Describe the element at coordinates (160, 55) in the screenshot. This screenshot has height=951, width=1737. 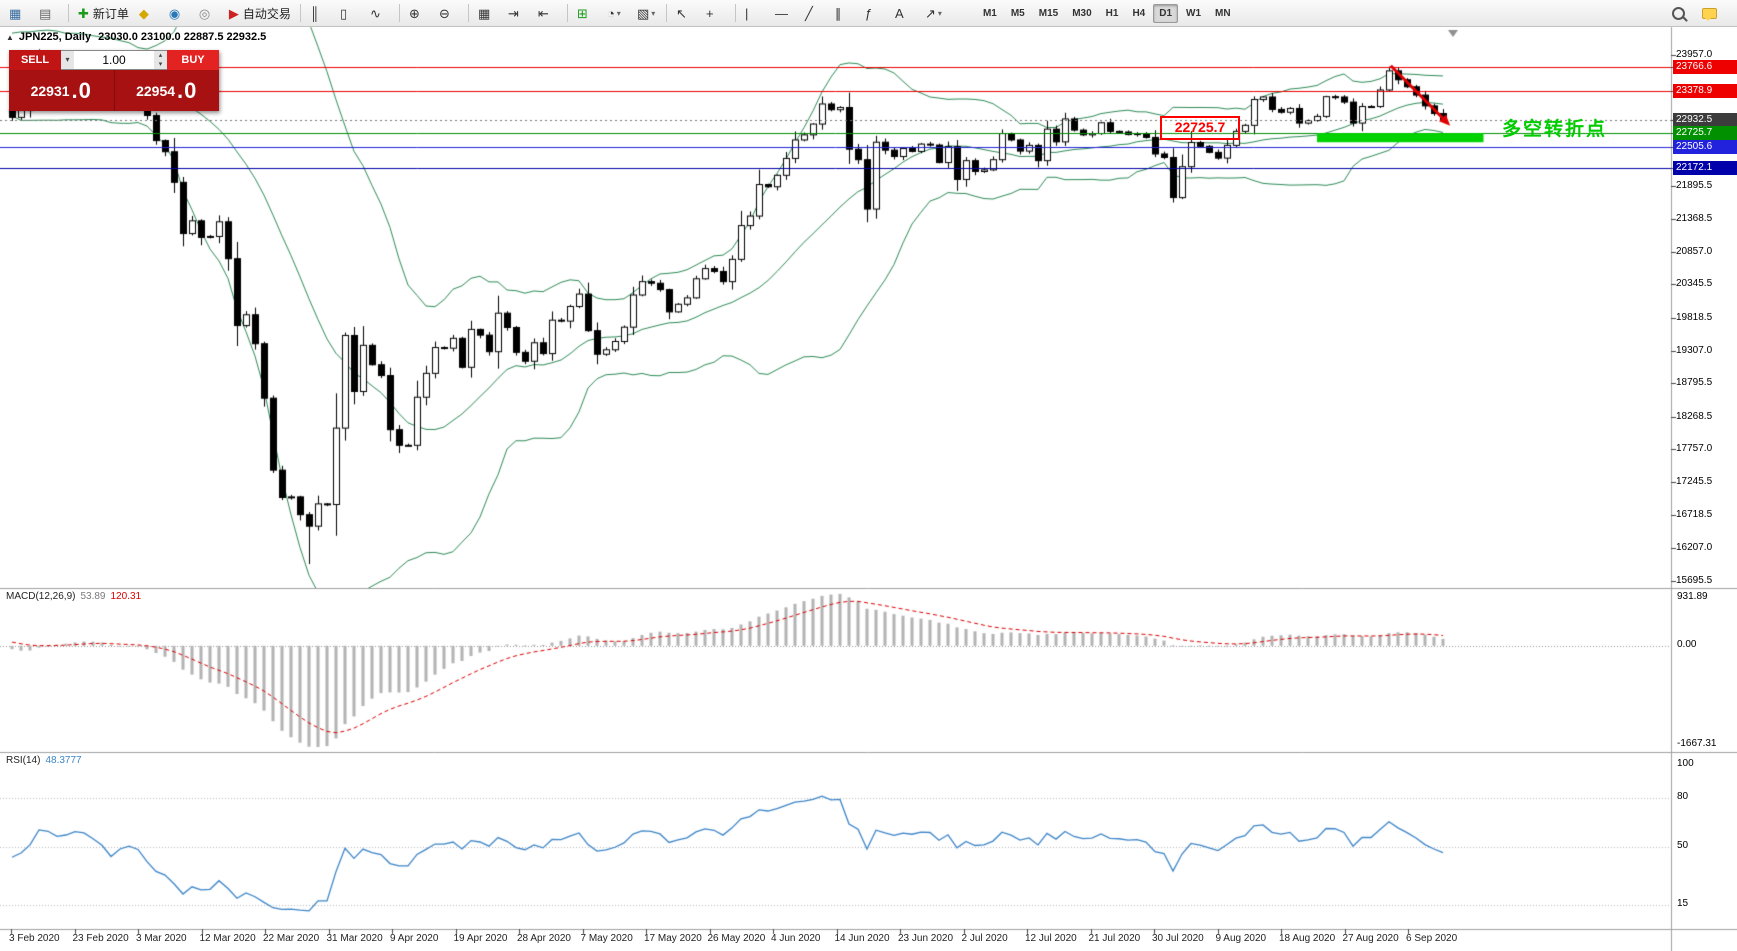
I see `spin-up-icon: ▴` at that location.